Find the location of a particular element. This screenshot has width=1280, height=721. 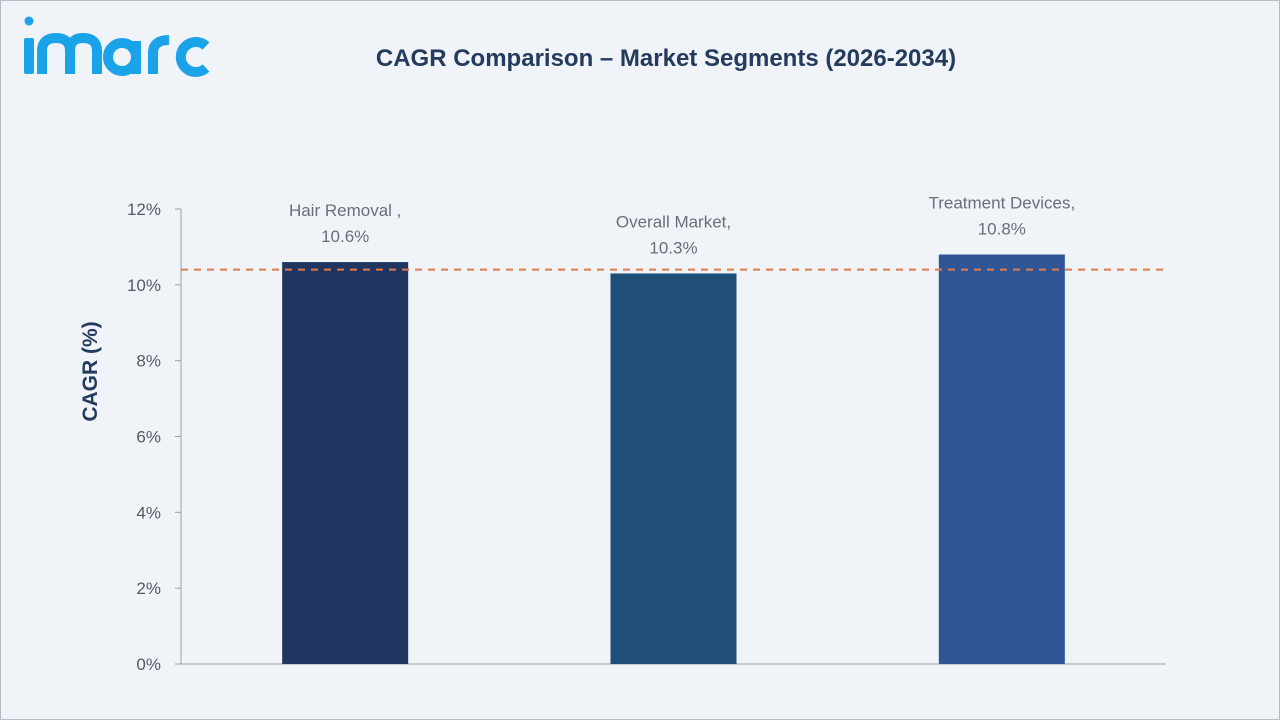

data-label: 10.3% is located at coordinates (673, 247).